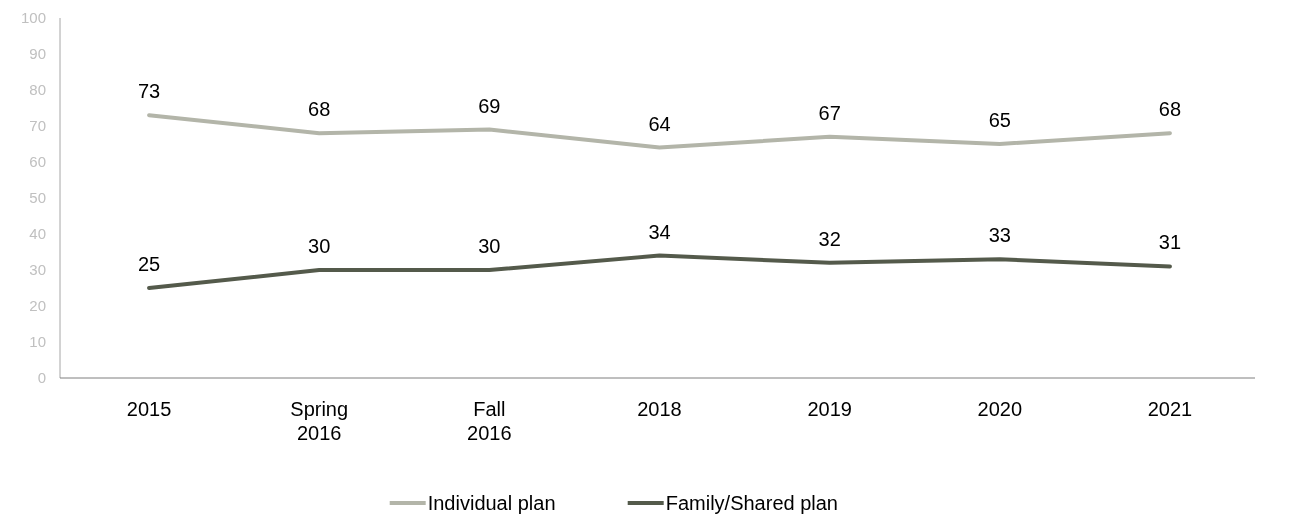 Image resolution: width=1289 pixels, height=529 pixels. What do you see at coordinates (489, 421) in the screenshot?
I see `x-tick-label: Fall 2016` at bounding box center [489, 421].